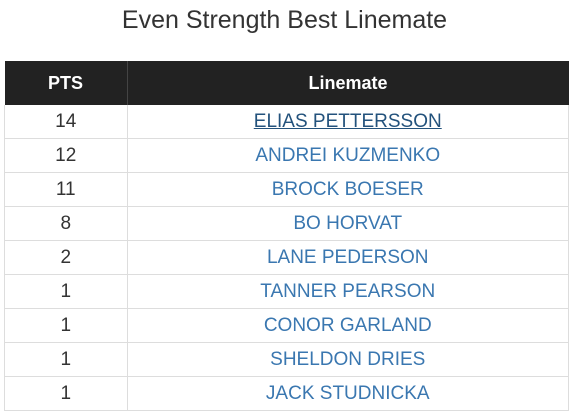 The image size is (569, 412). I want to click on linemate-cell: BO HORVAT, so click(347, 223).